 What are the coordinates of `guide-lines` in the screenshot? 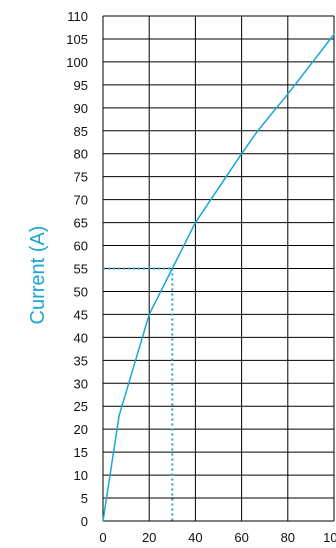 It's located at (138, 394).